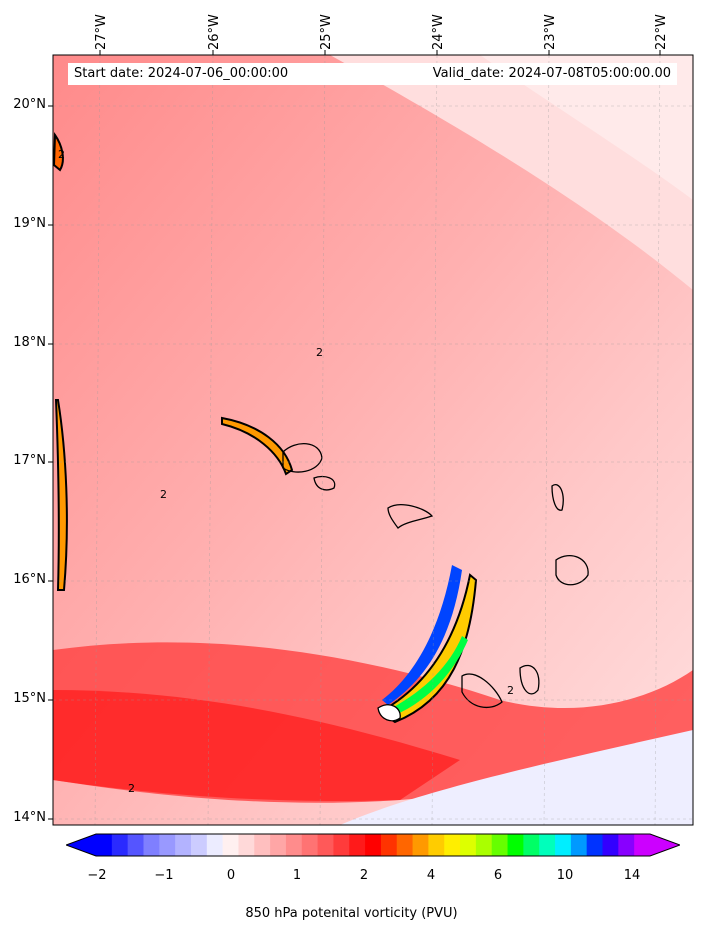 The image size is (703, 935). Describe the element at coordinates (29, 579) in the screenshot. I see `lat-label-16n: 16°N` at that location.